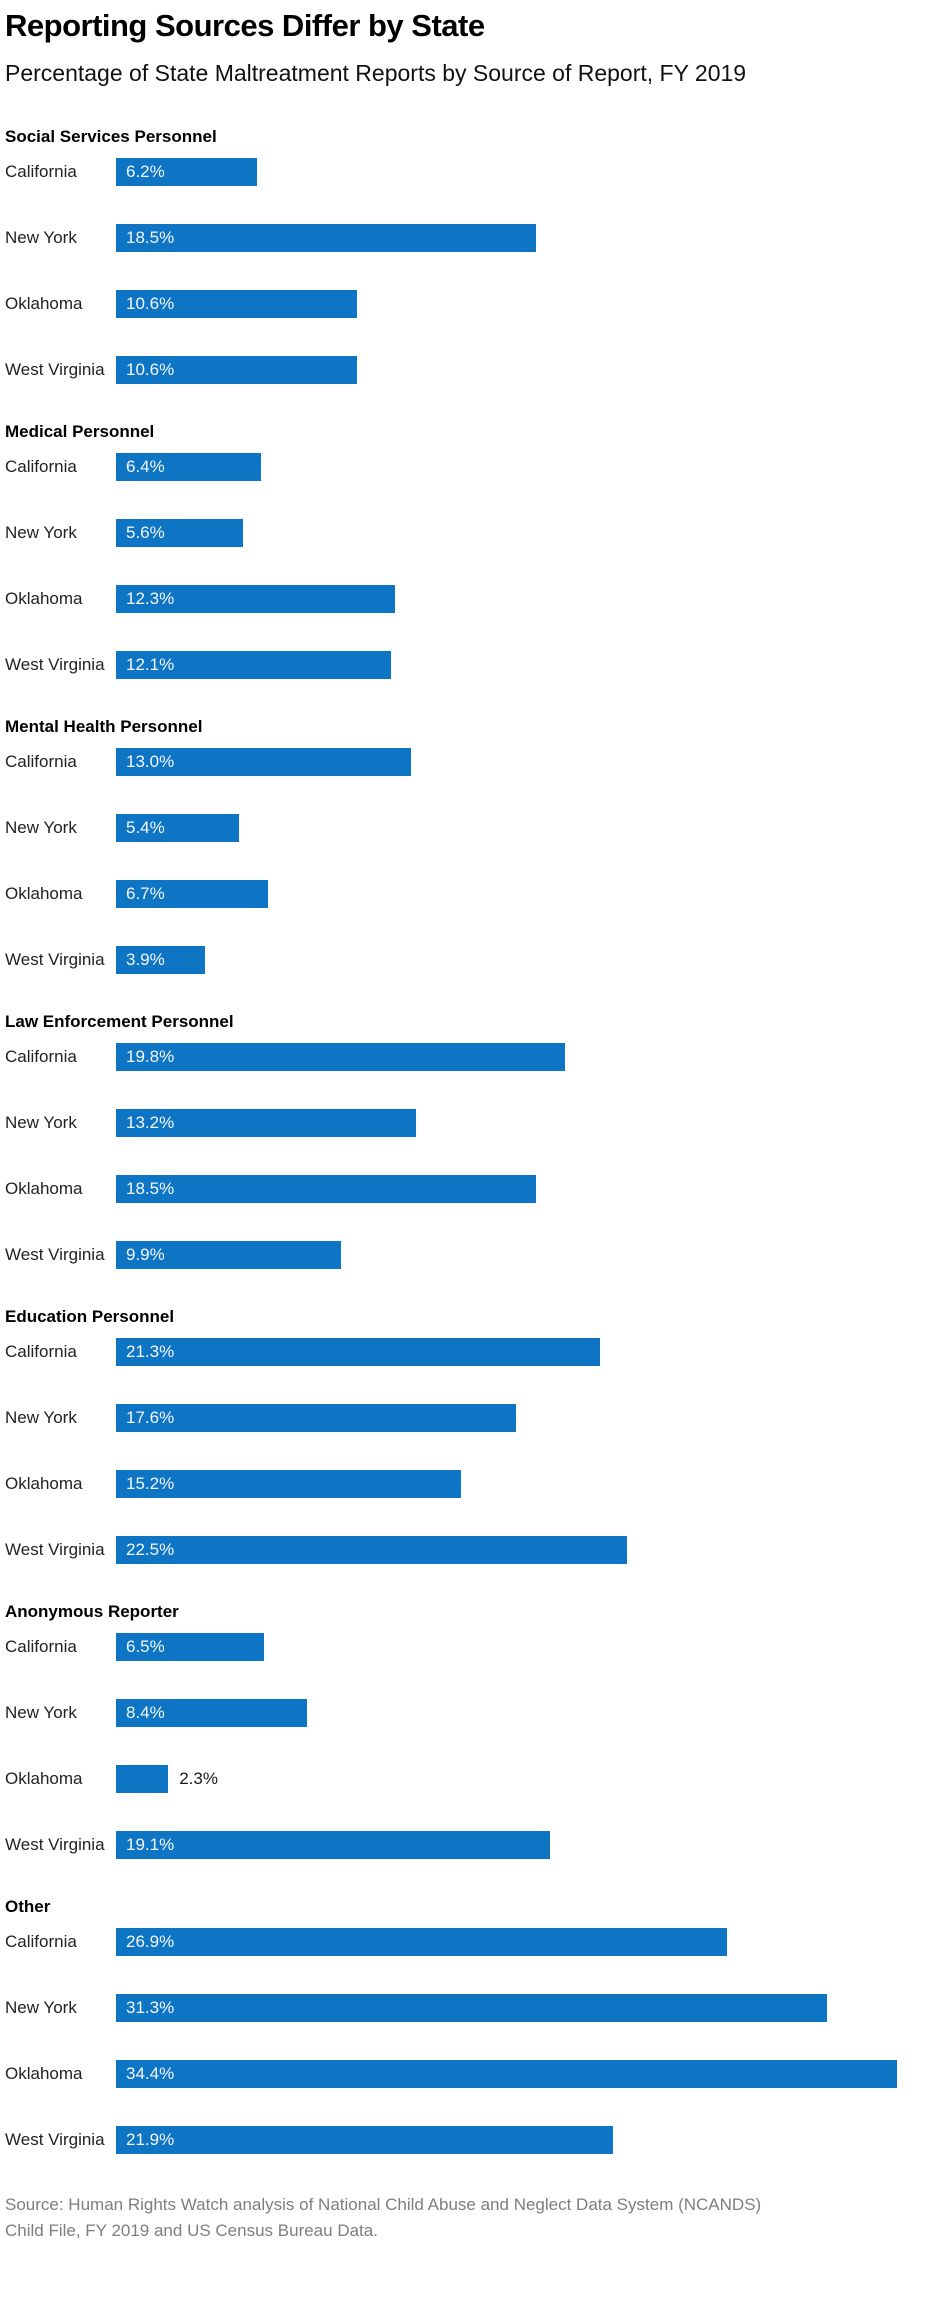 This screenshot has width=946, height=2303. I want to click on bar-row: Oklahoma 18.5%, so click(472, 1189).